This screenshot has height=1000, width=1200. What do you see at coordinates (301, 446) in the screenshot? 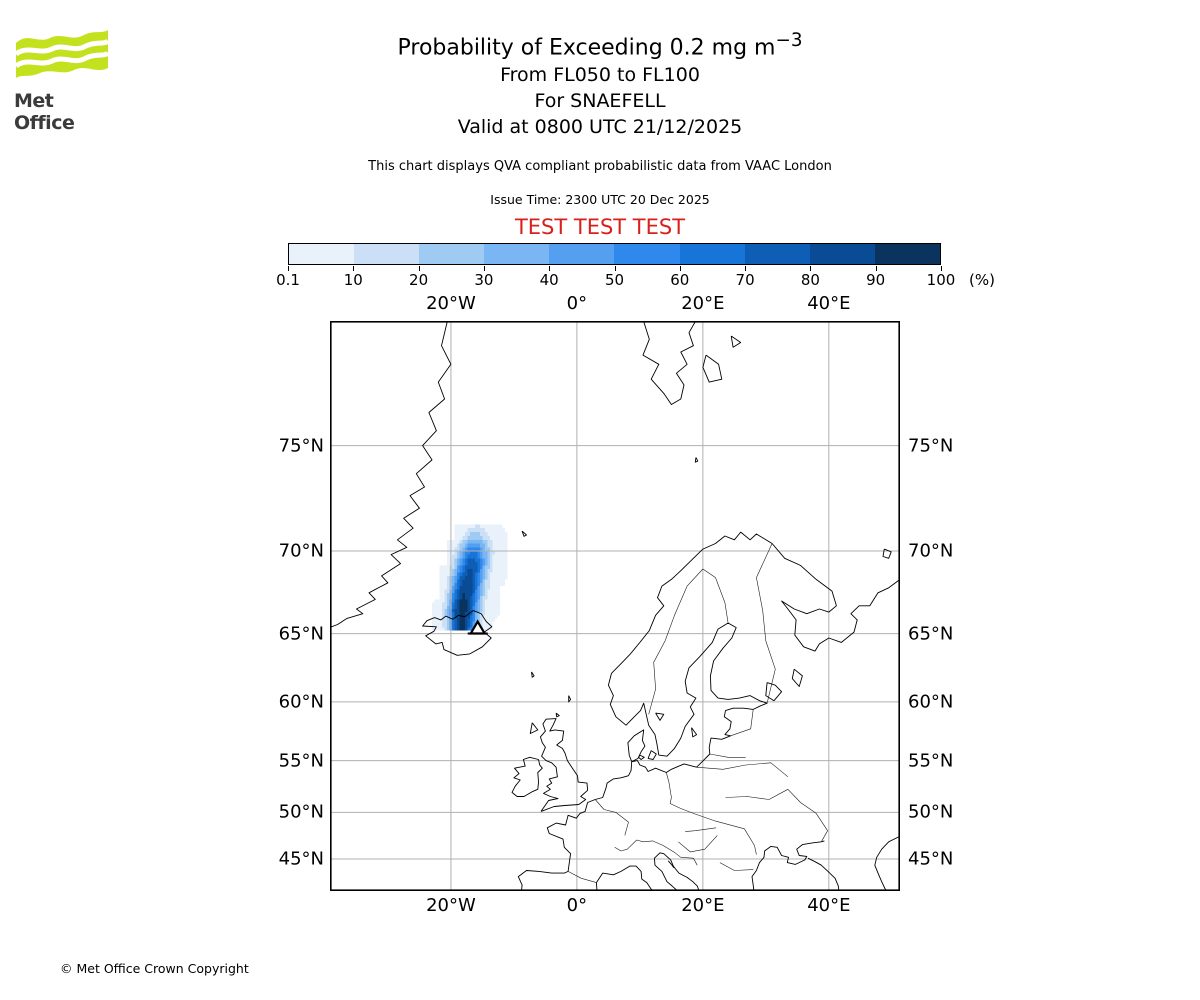
I see `axis-tick-label: 75°N` at bounding box center [301, 446].